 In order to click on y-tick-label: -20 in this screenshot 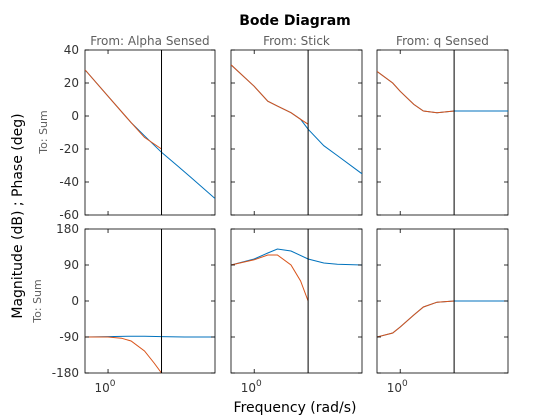, I will do `click(69, 149)`.